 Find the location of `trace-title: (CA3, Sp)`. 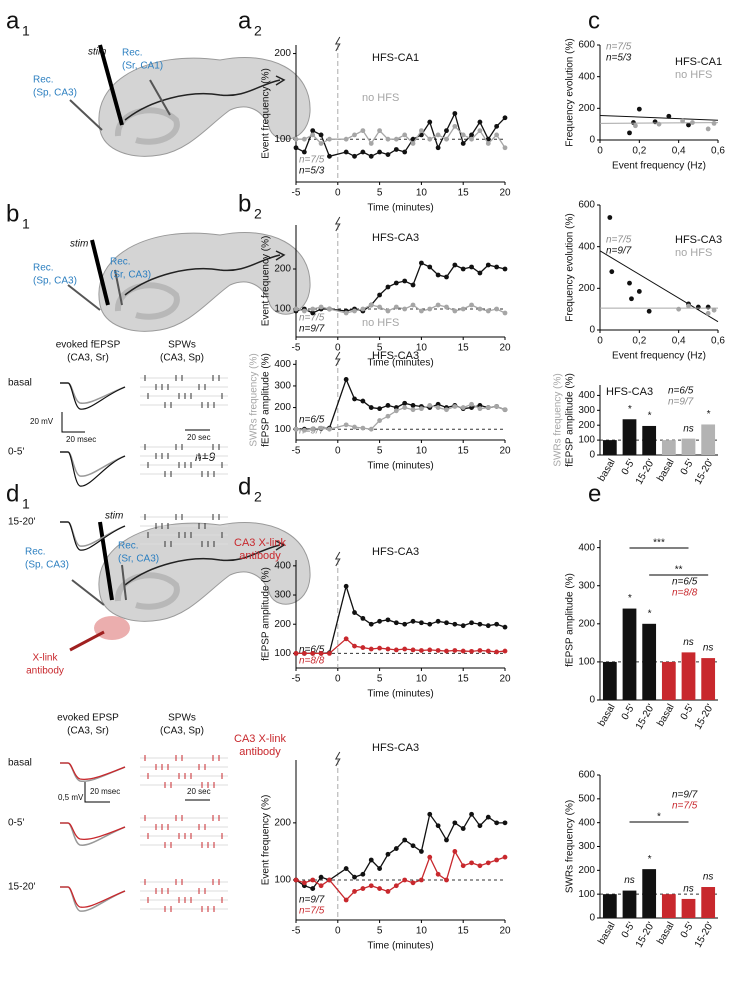

trace-title: (CA3, Sp) is located at coordinates (182, 731).